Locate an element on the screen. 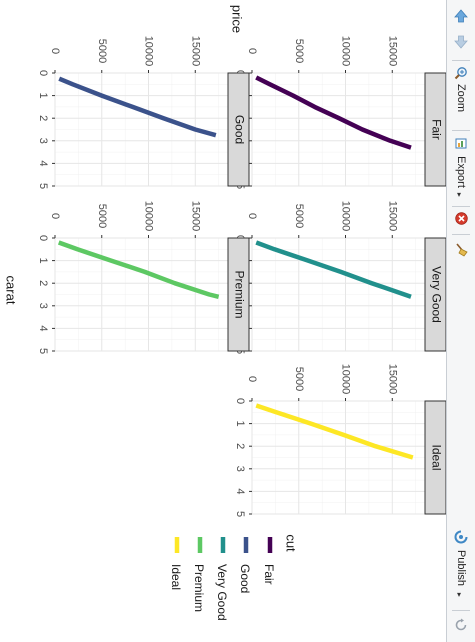 The height and width of the screenshot is (642, 475). facet-strip-very-good is located at coordinates (435, 294).